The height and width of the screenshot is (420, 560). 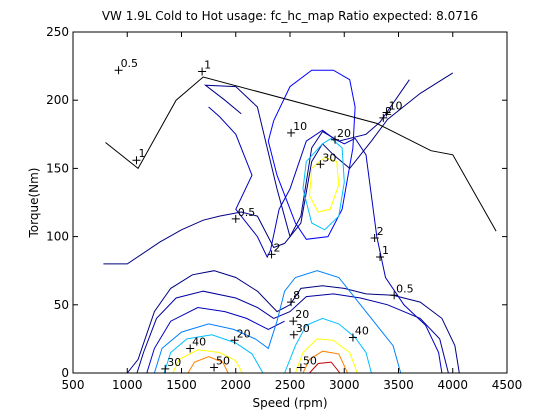 I want to click on x-tick-label: 2000, so click(x=235, y=385).